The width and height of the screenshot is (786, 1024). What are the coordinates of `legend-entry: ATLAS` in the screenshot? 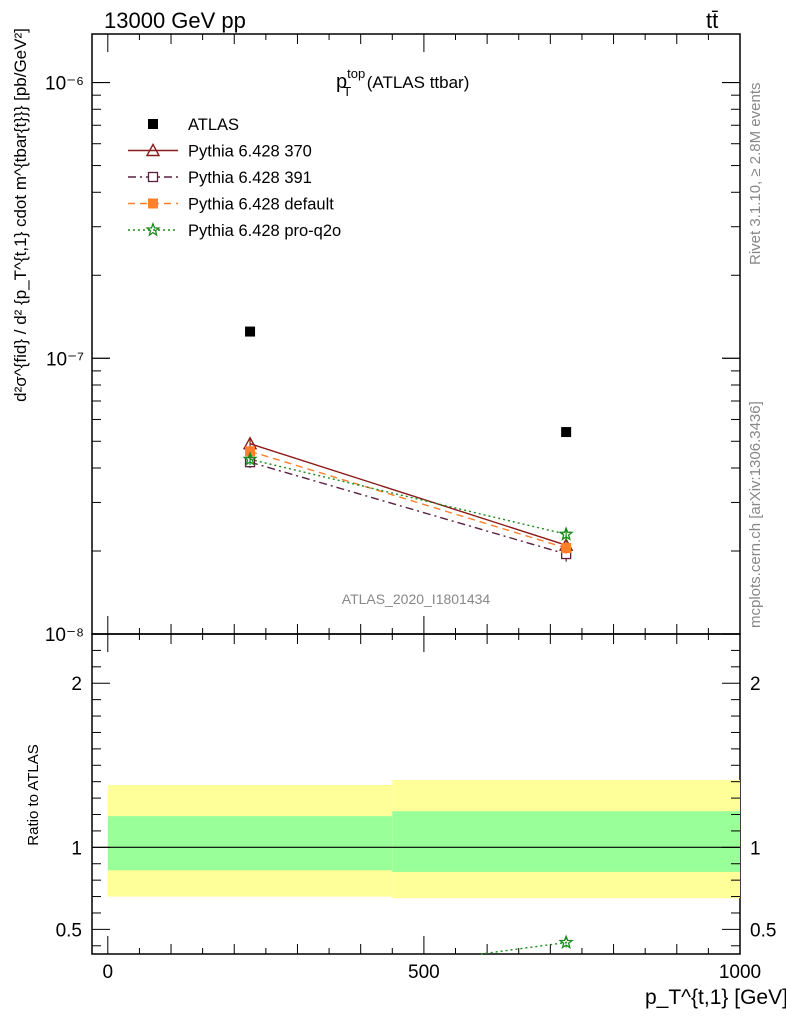 It's located at (193, 125).